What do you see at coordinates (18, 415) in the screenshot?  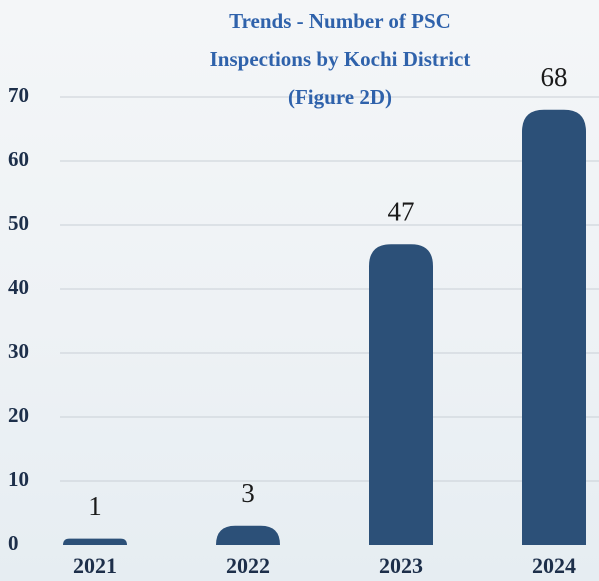 I see `y-tick-label: 20` at bounding box center [18, 415].